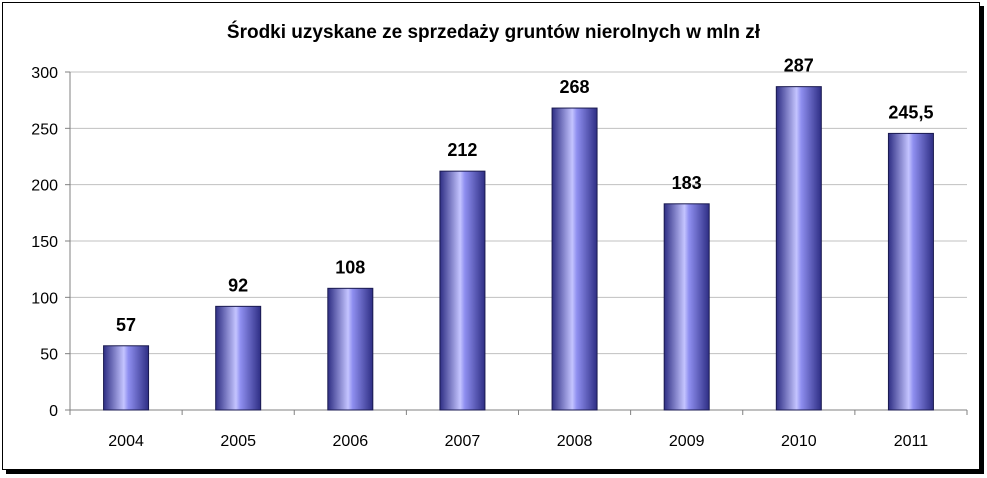  What do you see at coordinates (575, 441) in the screenshot?
I see `x-tick-label-2008: 2008` at bounding box center [575, 441].